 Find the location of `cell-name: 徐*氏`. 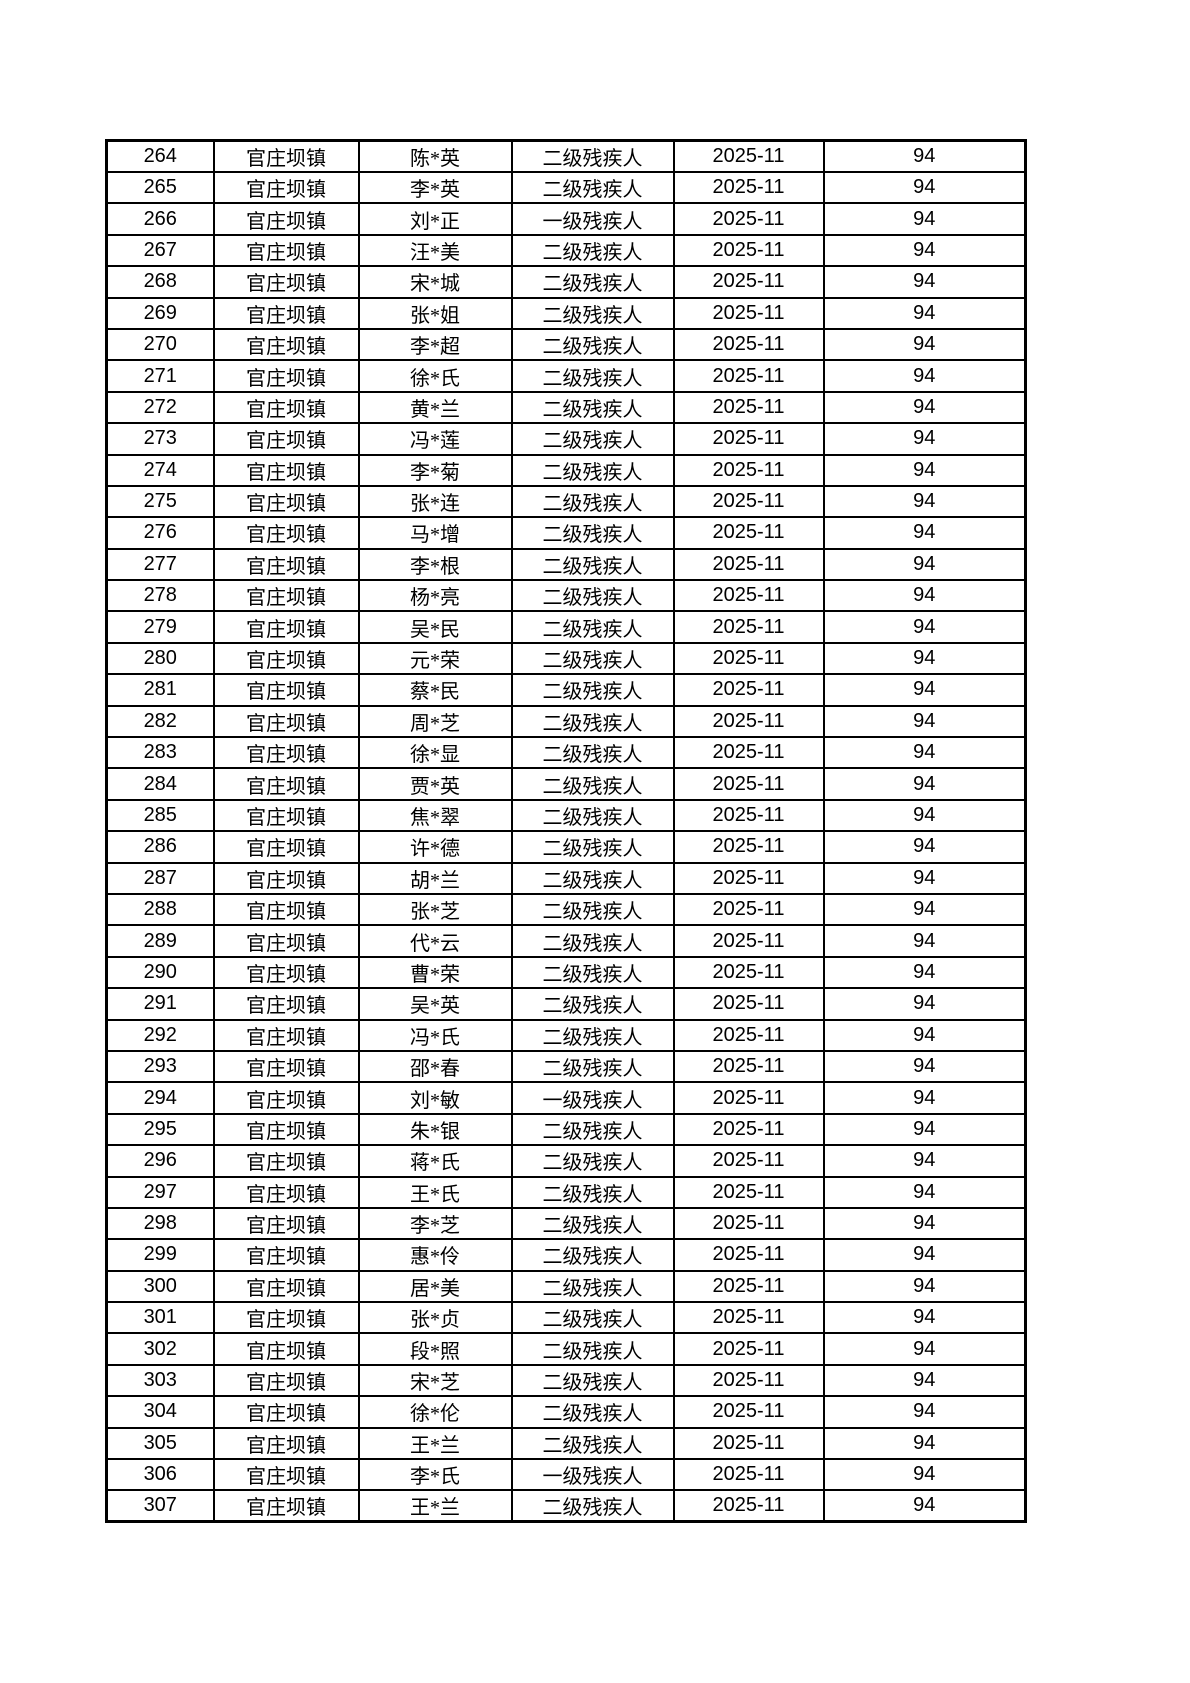

cell-name: 徐*氏 is located at coordinates (435, 376).